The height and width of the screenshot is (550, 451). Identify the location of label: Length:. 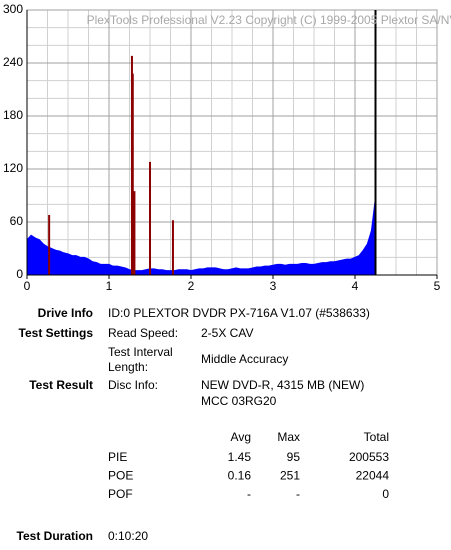
(128, 367).